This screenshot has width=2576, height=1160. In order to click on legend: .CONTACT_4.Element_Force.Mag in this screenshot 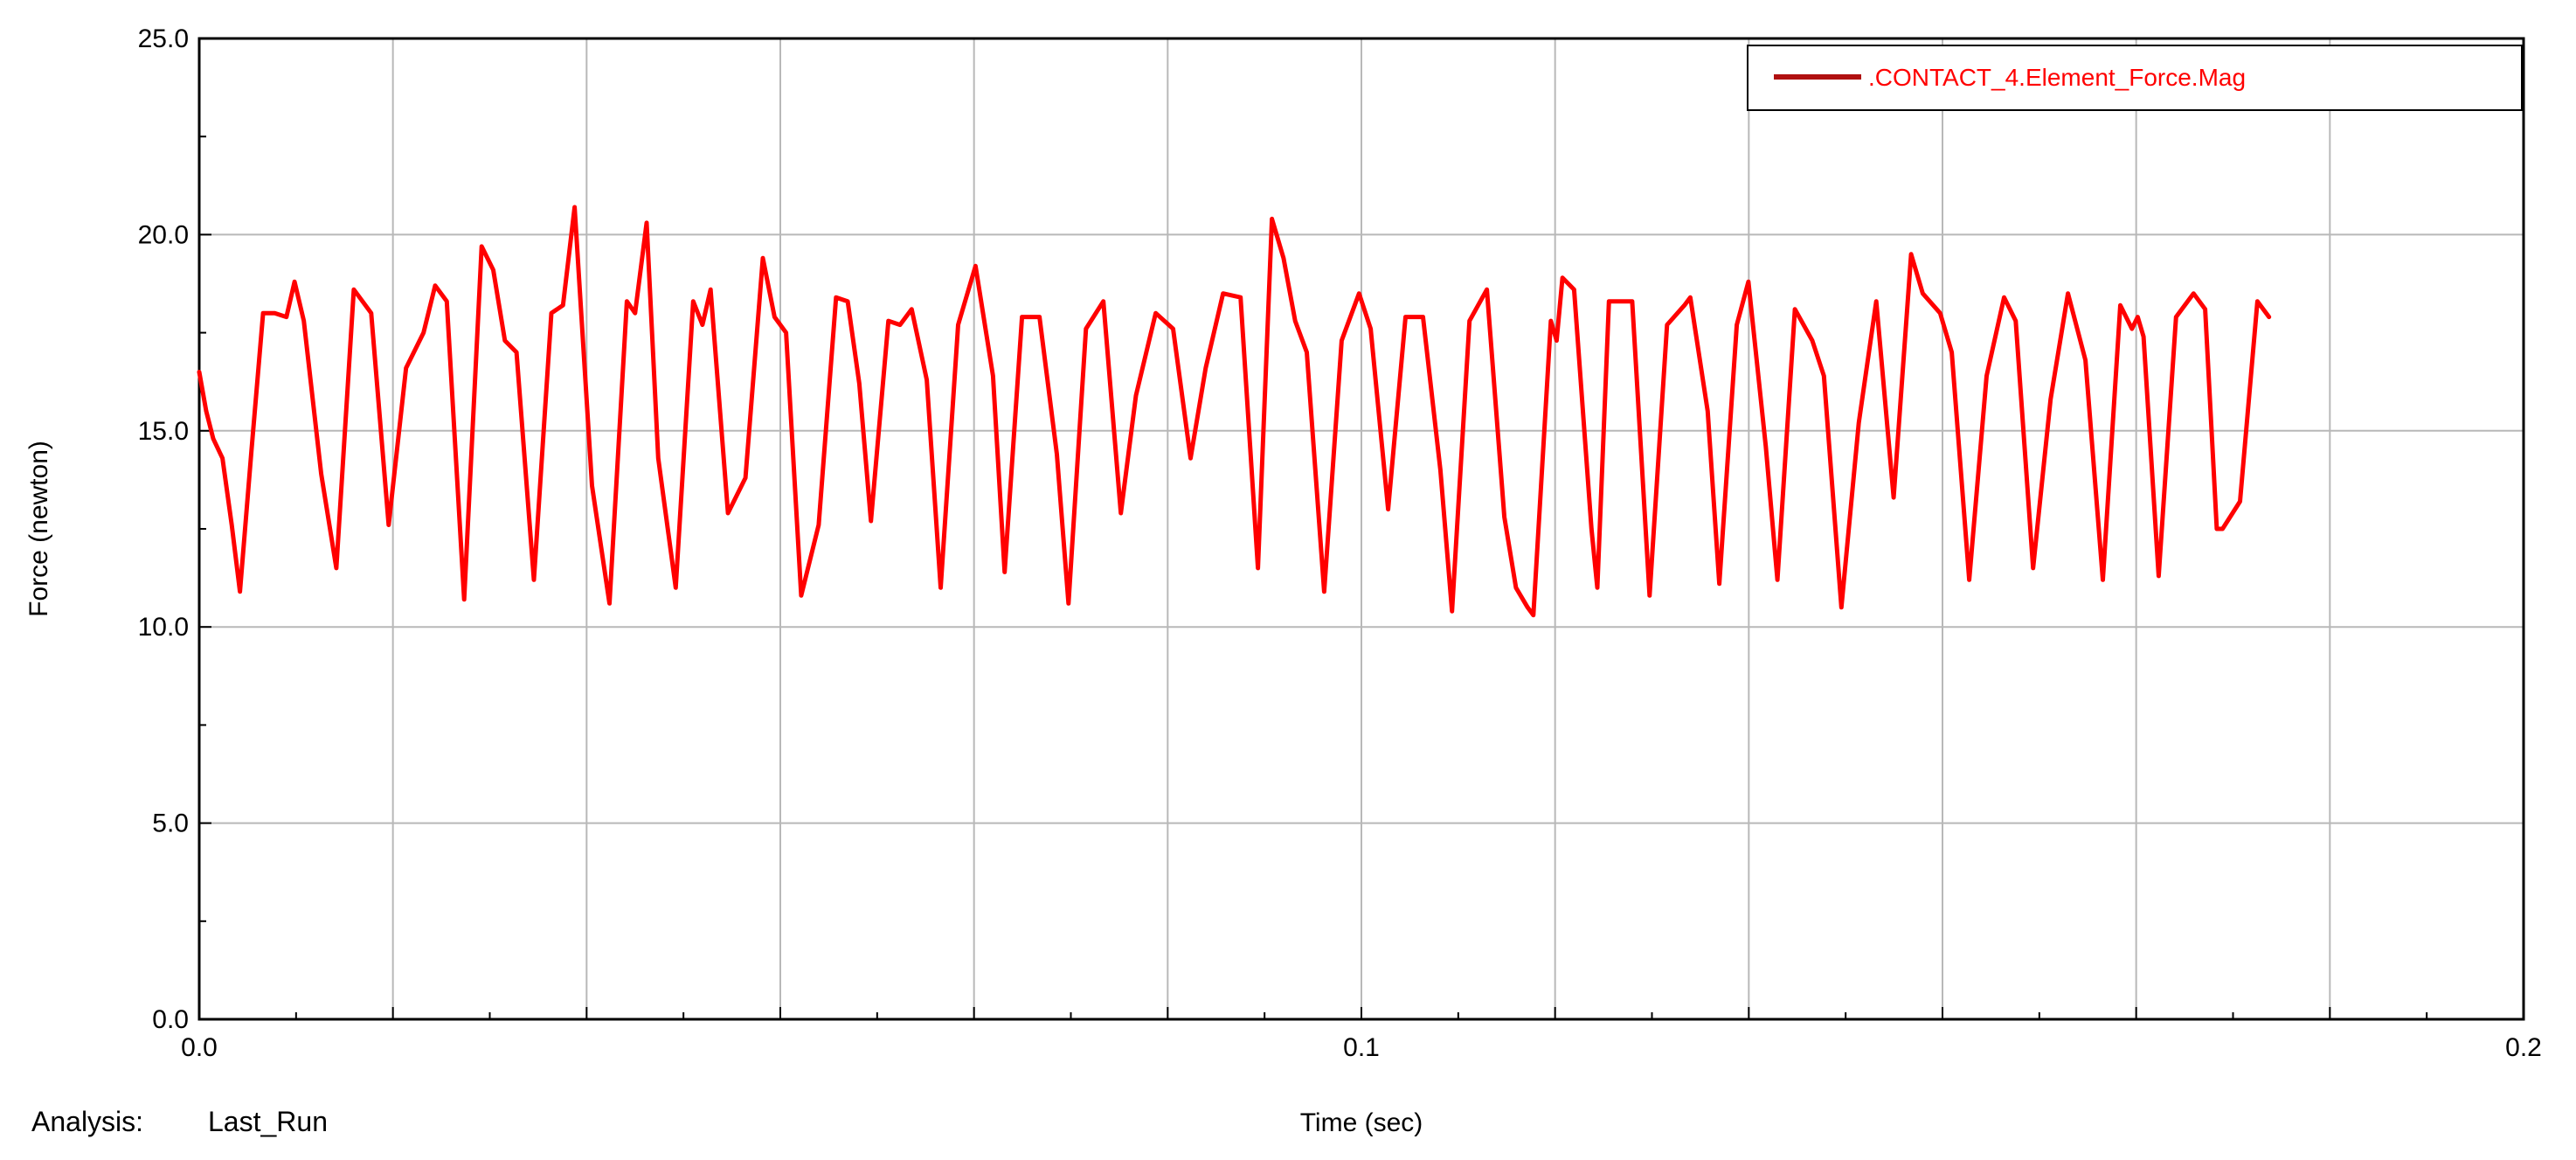, I will do `click(2135, 78)`.